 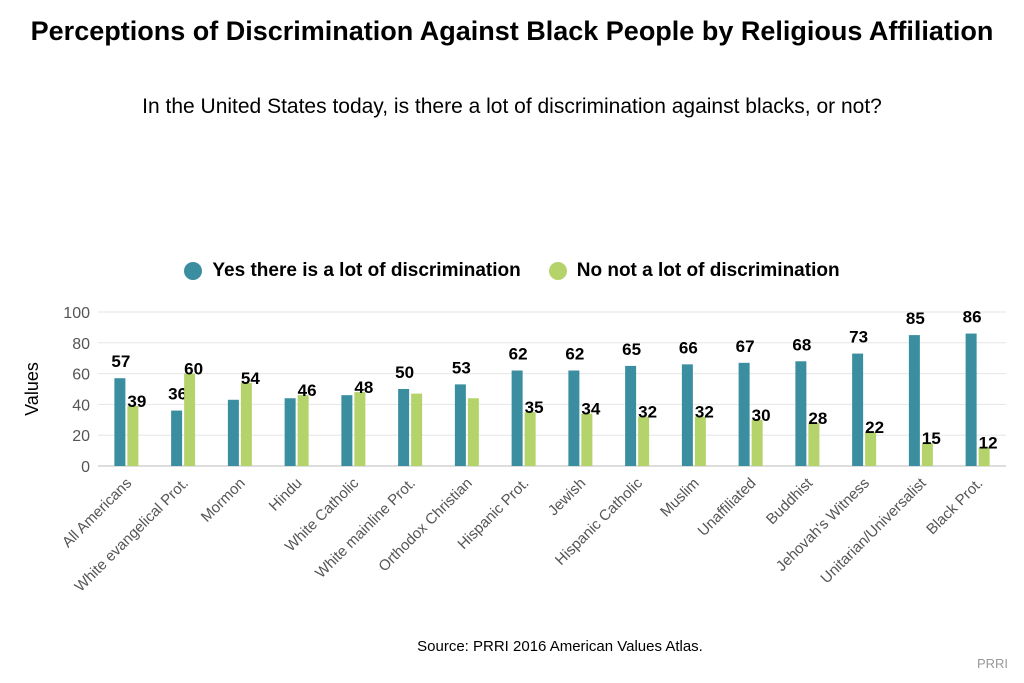 What do you see at coordinates (193, 271) in the screenshot?
I see `legend-marker-yes` at bounding box center [193, 271].